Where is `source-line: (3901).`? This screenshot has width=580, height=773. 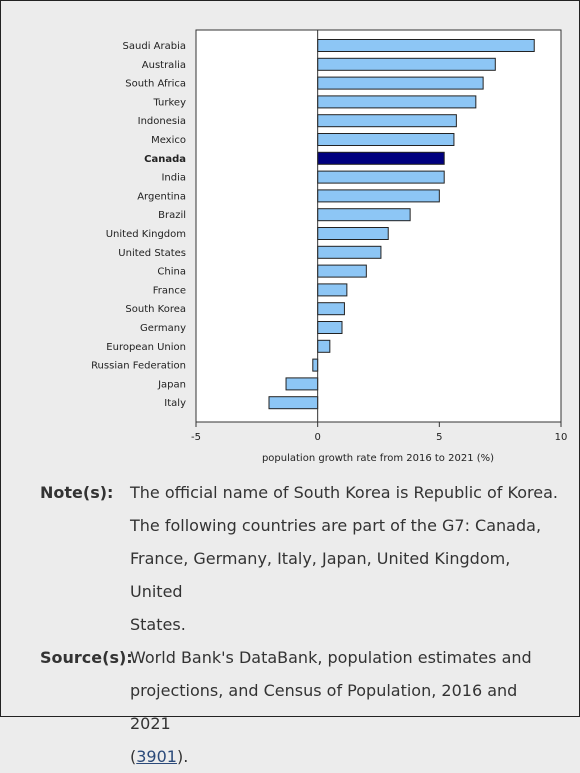
source-line: (3901). is located at coordinates (345, 756).